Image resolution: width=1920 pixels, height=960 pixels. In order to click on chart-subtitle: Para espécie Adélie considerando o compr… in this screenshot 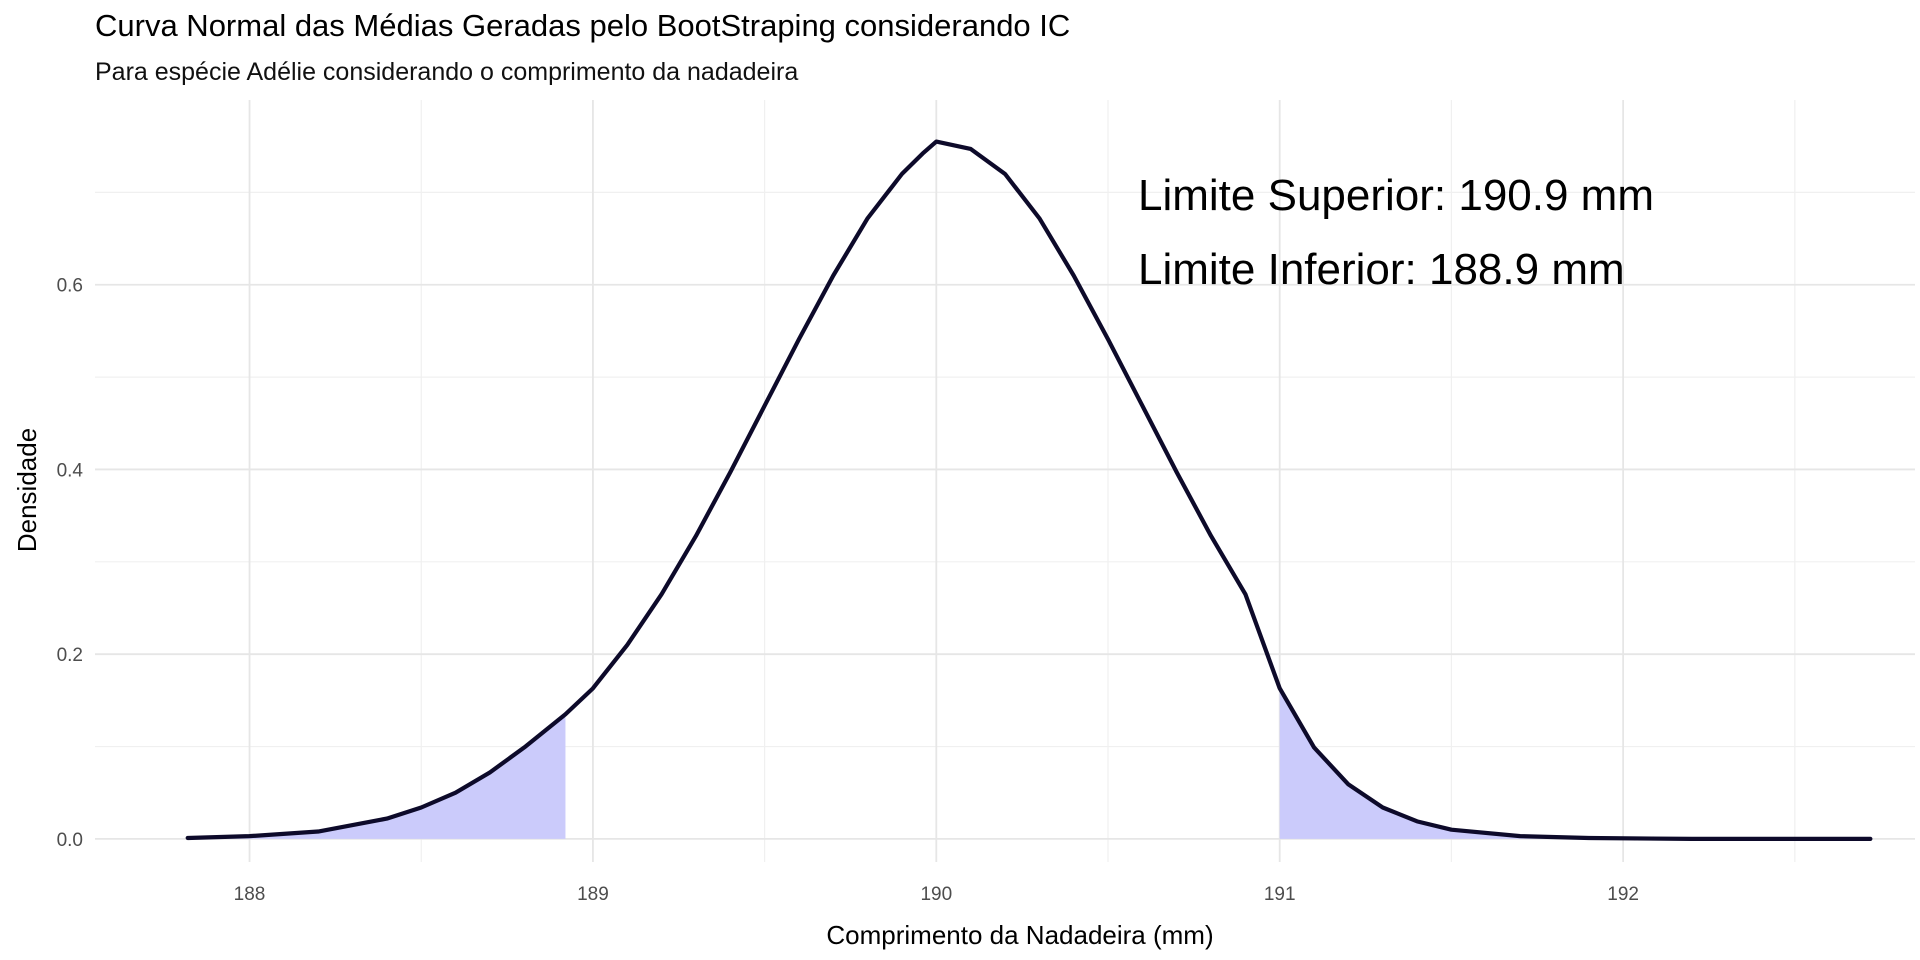, I will do `click(447, 72)`.